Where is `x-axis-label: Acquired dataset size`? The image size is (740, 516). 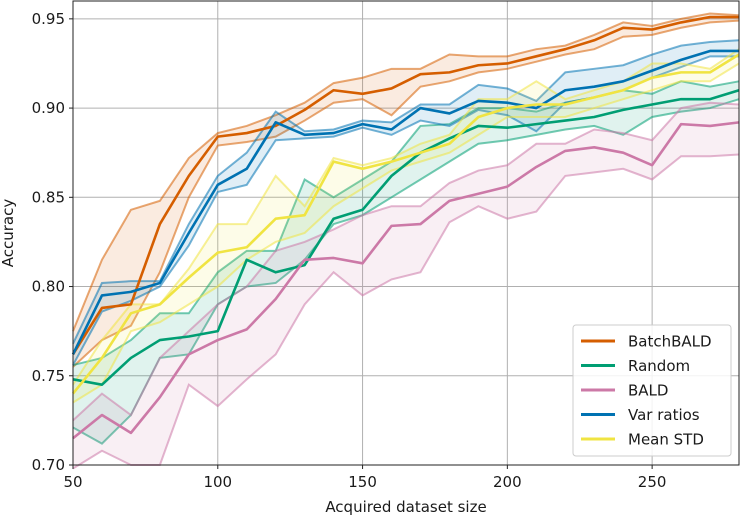
x-axis-label: Acquired dataset size is located at coordinates (405, 507).